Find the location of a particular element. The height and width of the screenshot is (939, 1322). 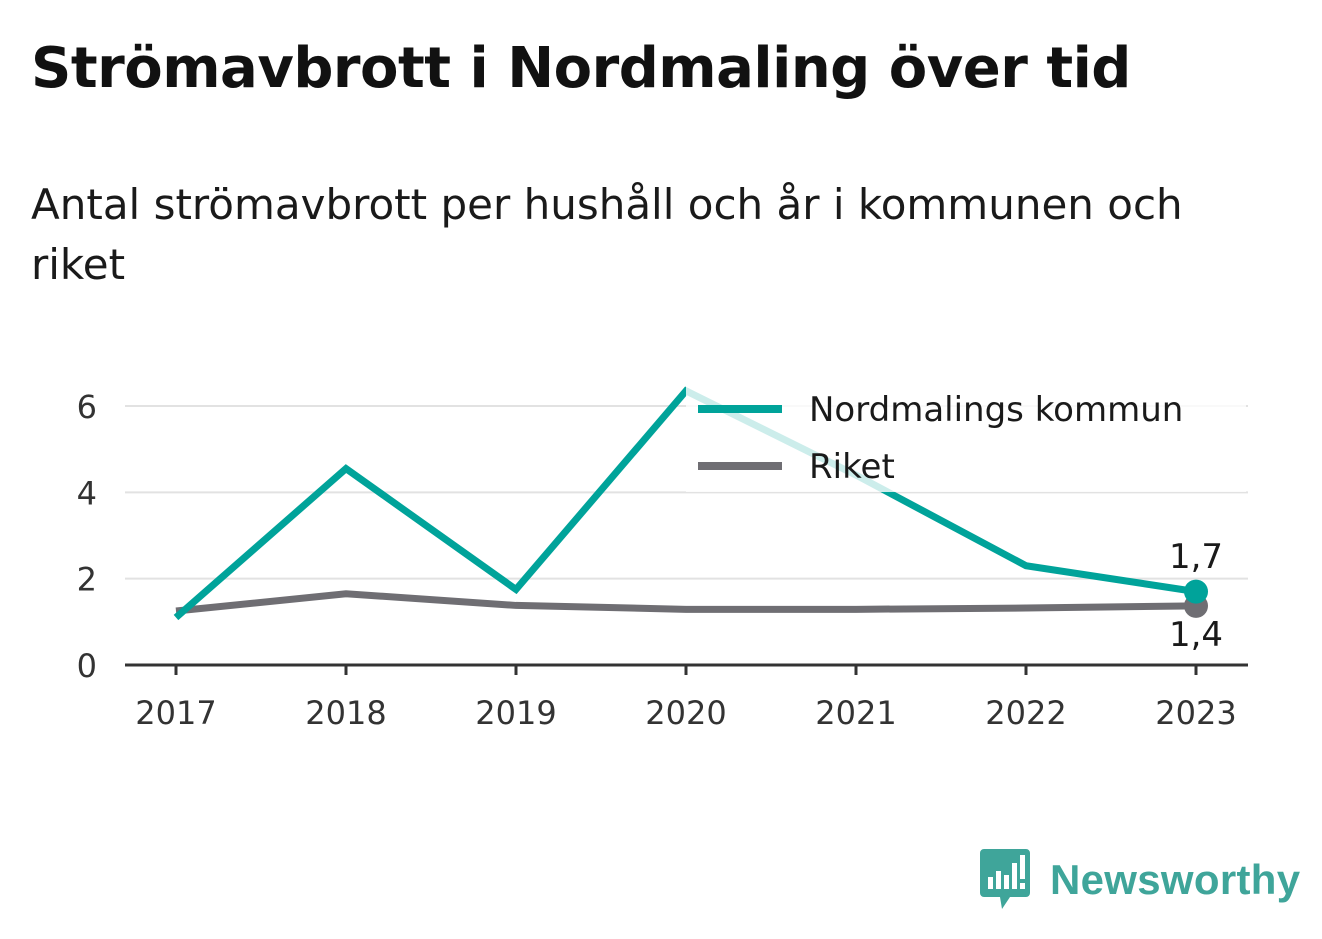

y-tick-label: 4 is located at coordinates (87, 493).